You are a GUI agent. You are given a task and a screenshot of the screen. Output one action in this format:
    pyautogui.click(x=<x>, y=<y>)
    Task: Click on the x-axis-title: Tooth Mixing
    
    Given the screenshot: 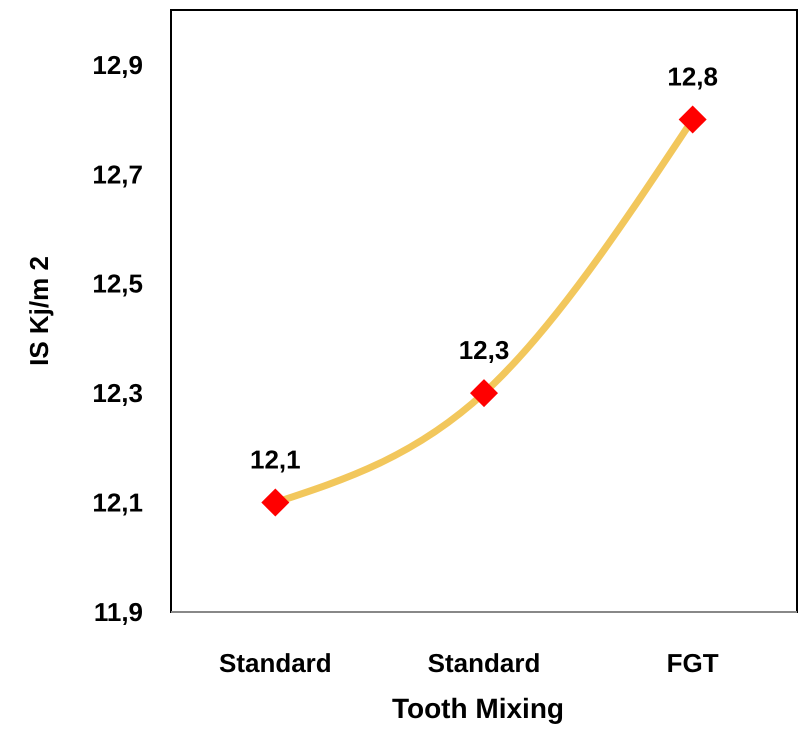 What is the action you would take?
    pyautogui.click(x=478, y=708)
    